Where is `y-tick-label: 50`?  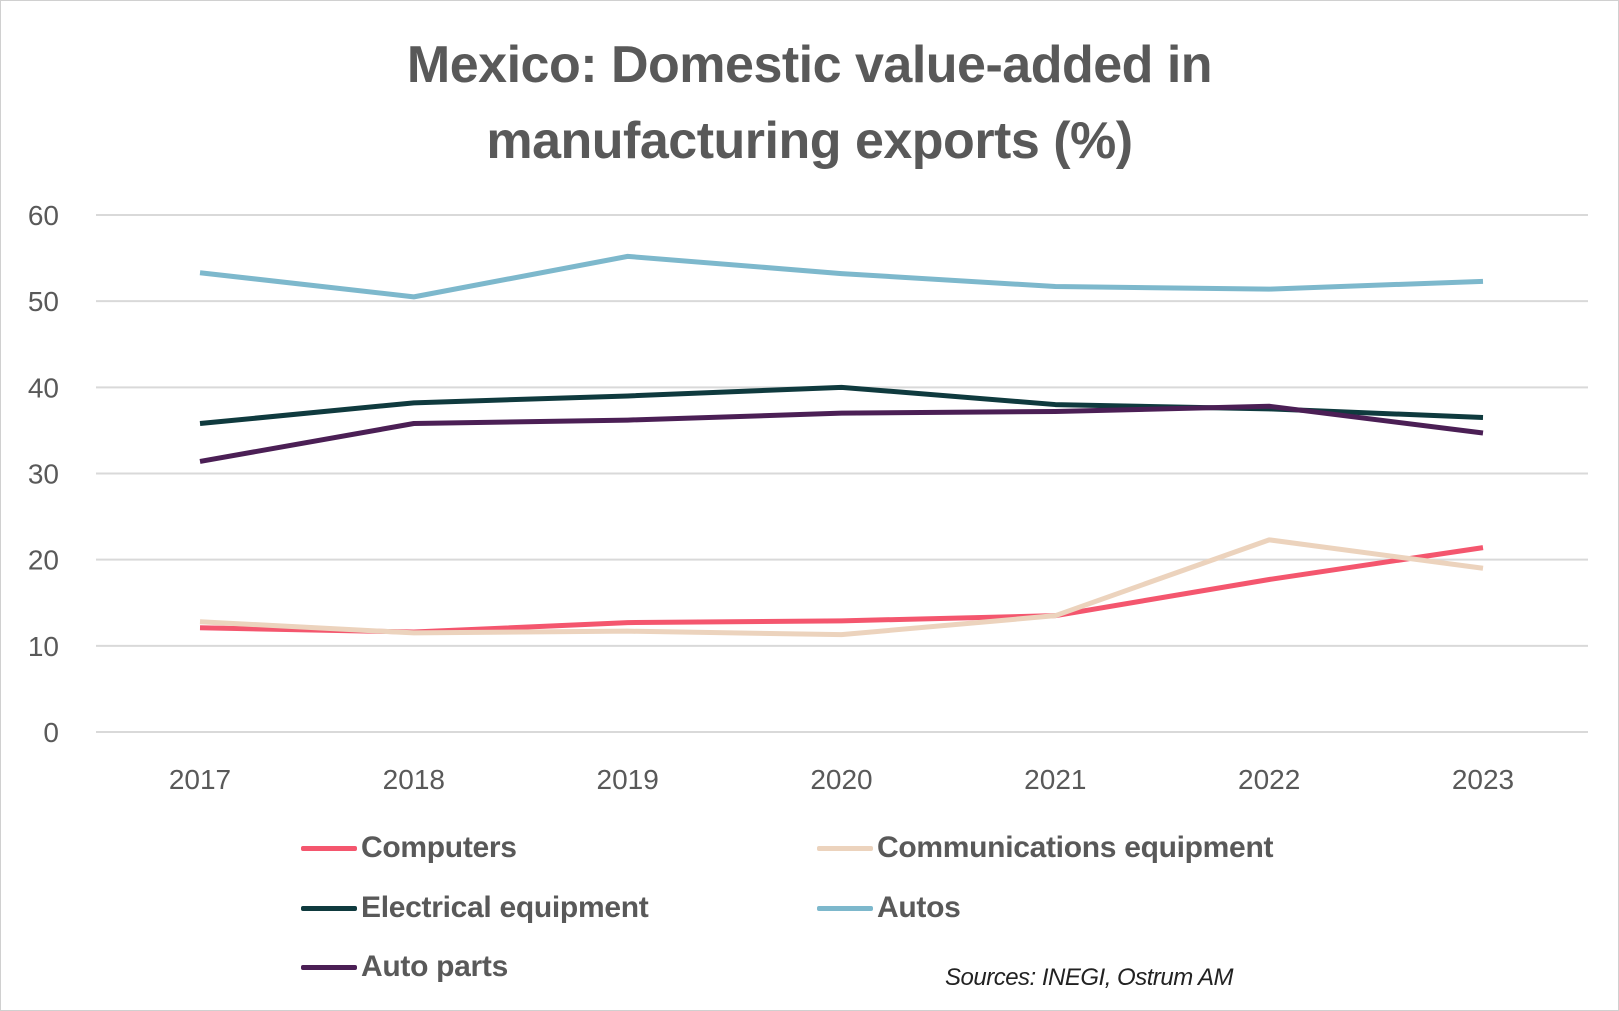 y-tick-label: 50 is located at coordinates (43, 301).